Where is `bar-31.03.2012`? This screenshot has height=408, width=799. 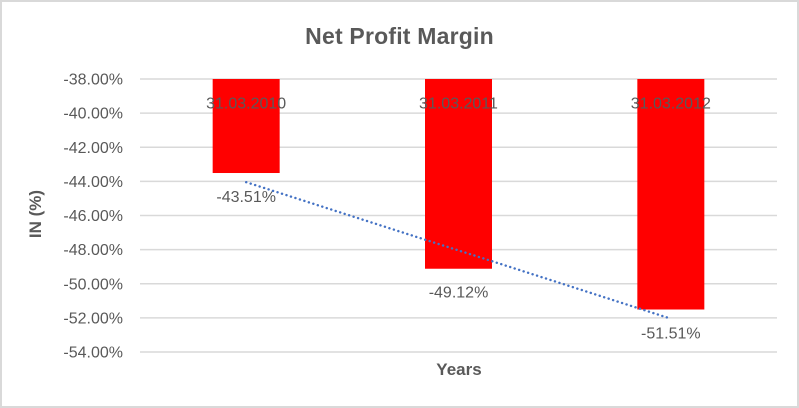
bar-31.03.2012 is located at coordinates (671, 194).